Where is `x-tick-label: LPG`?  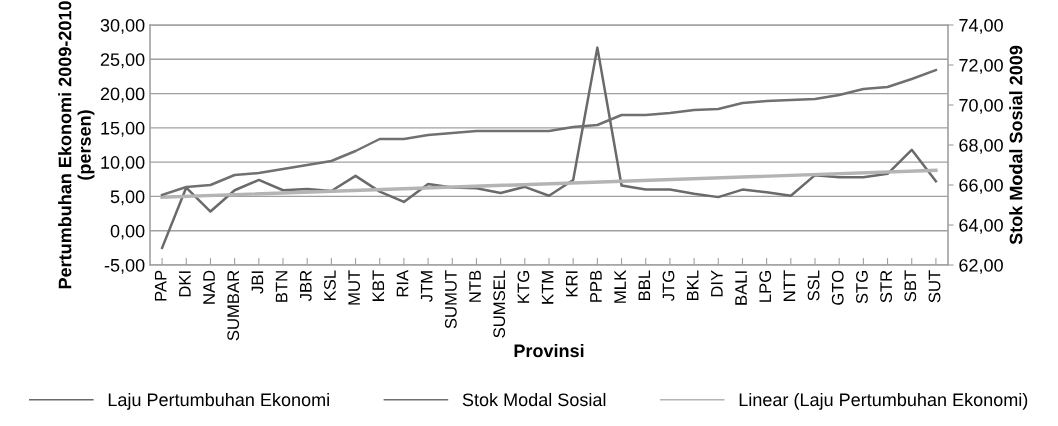
x-tick-label: LPG is located at coordinates (765, 286).